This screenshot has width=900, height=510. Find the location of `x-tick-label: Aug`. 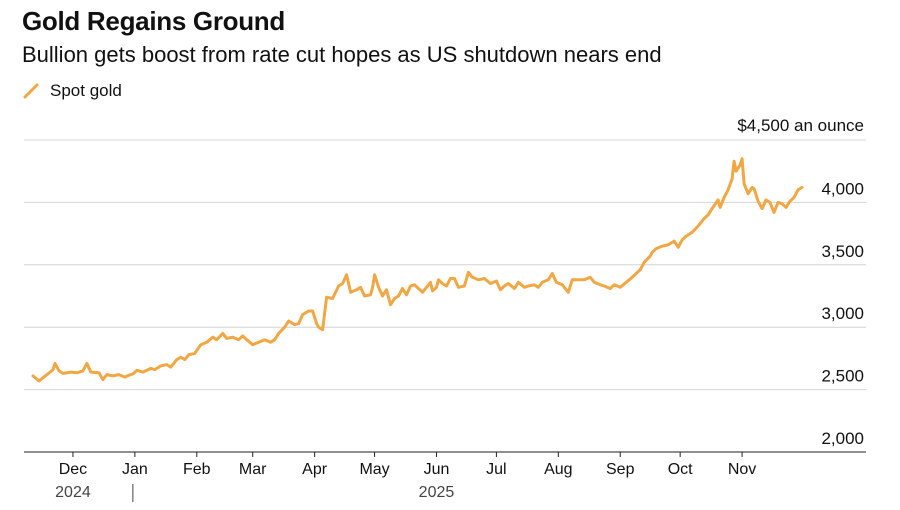

x-tick-label: Aug is located at coordinates (558, 469).